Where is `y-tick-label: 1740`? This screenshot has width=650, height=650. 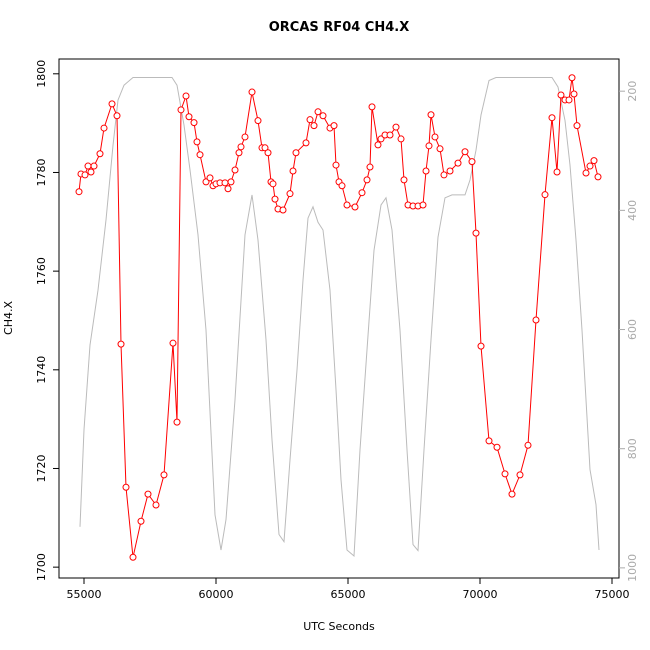
y-tick-label: 1740 is located at coordinates (41, 370).